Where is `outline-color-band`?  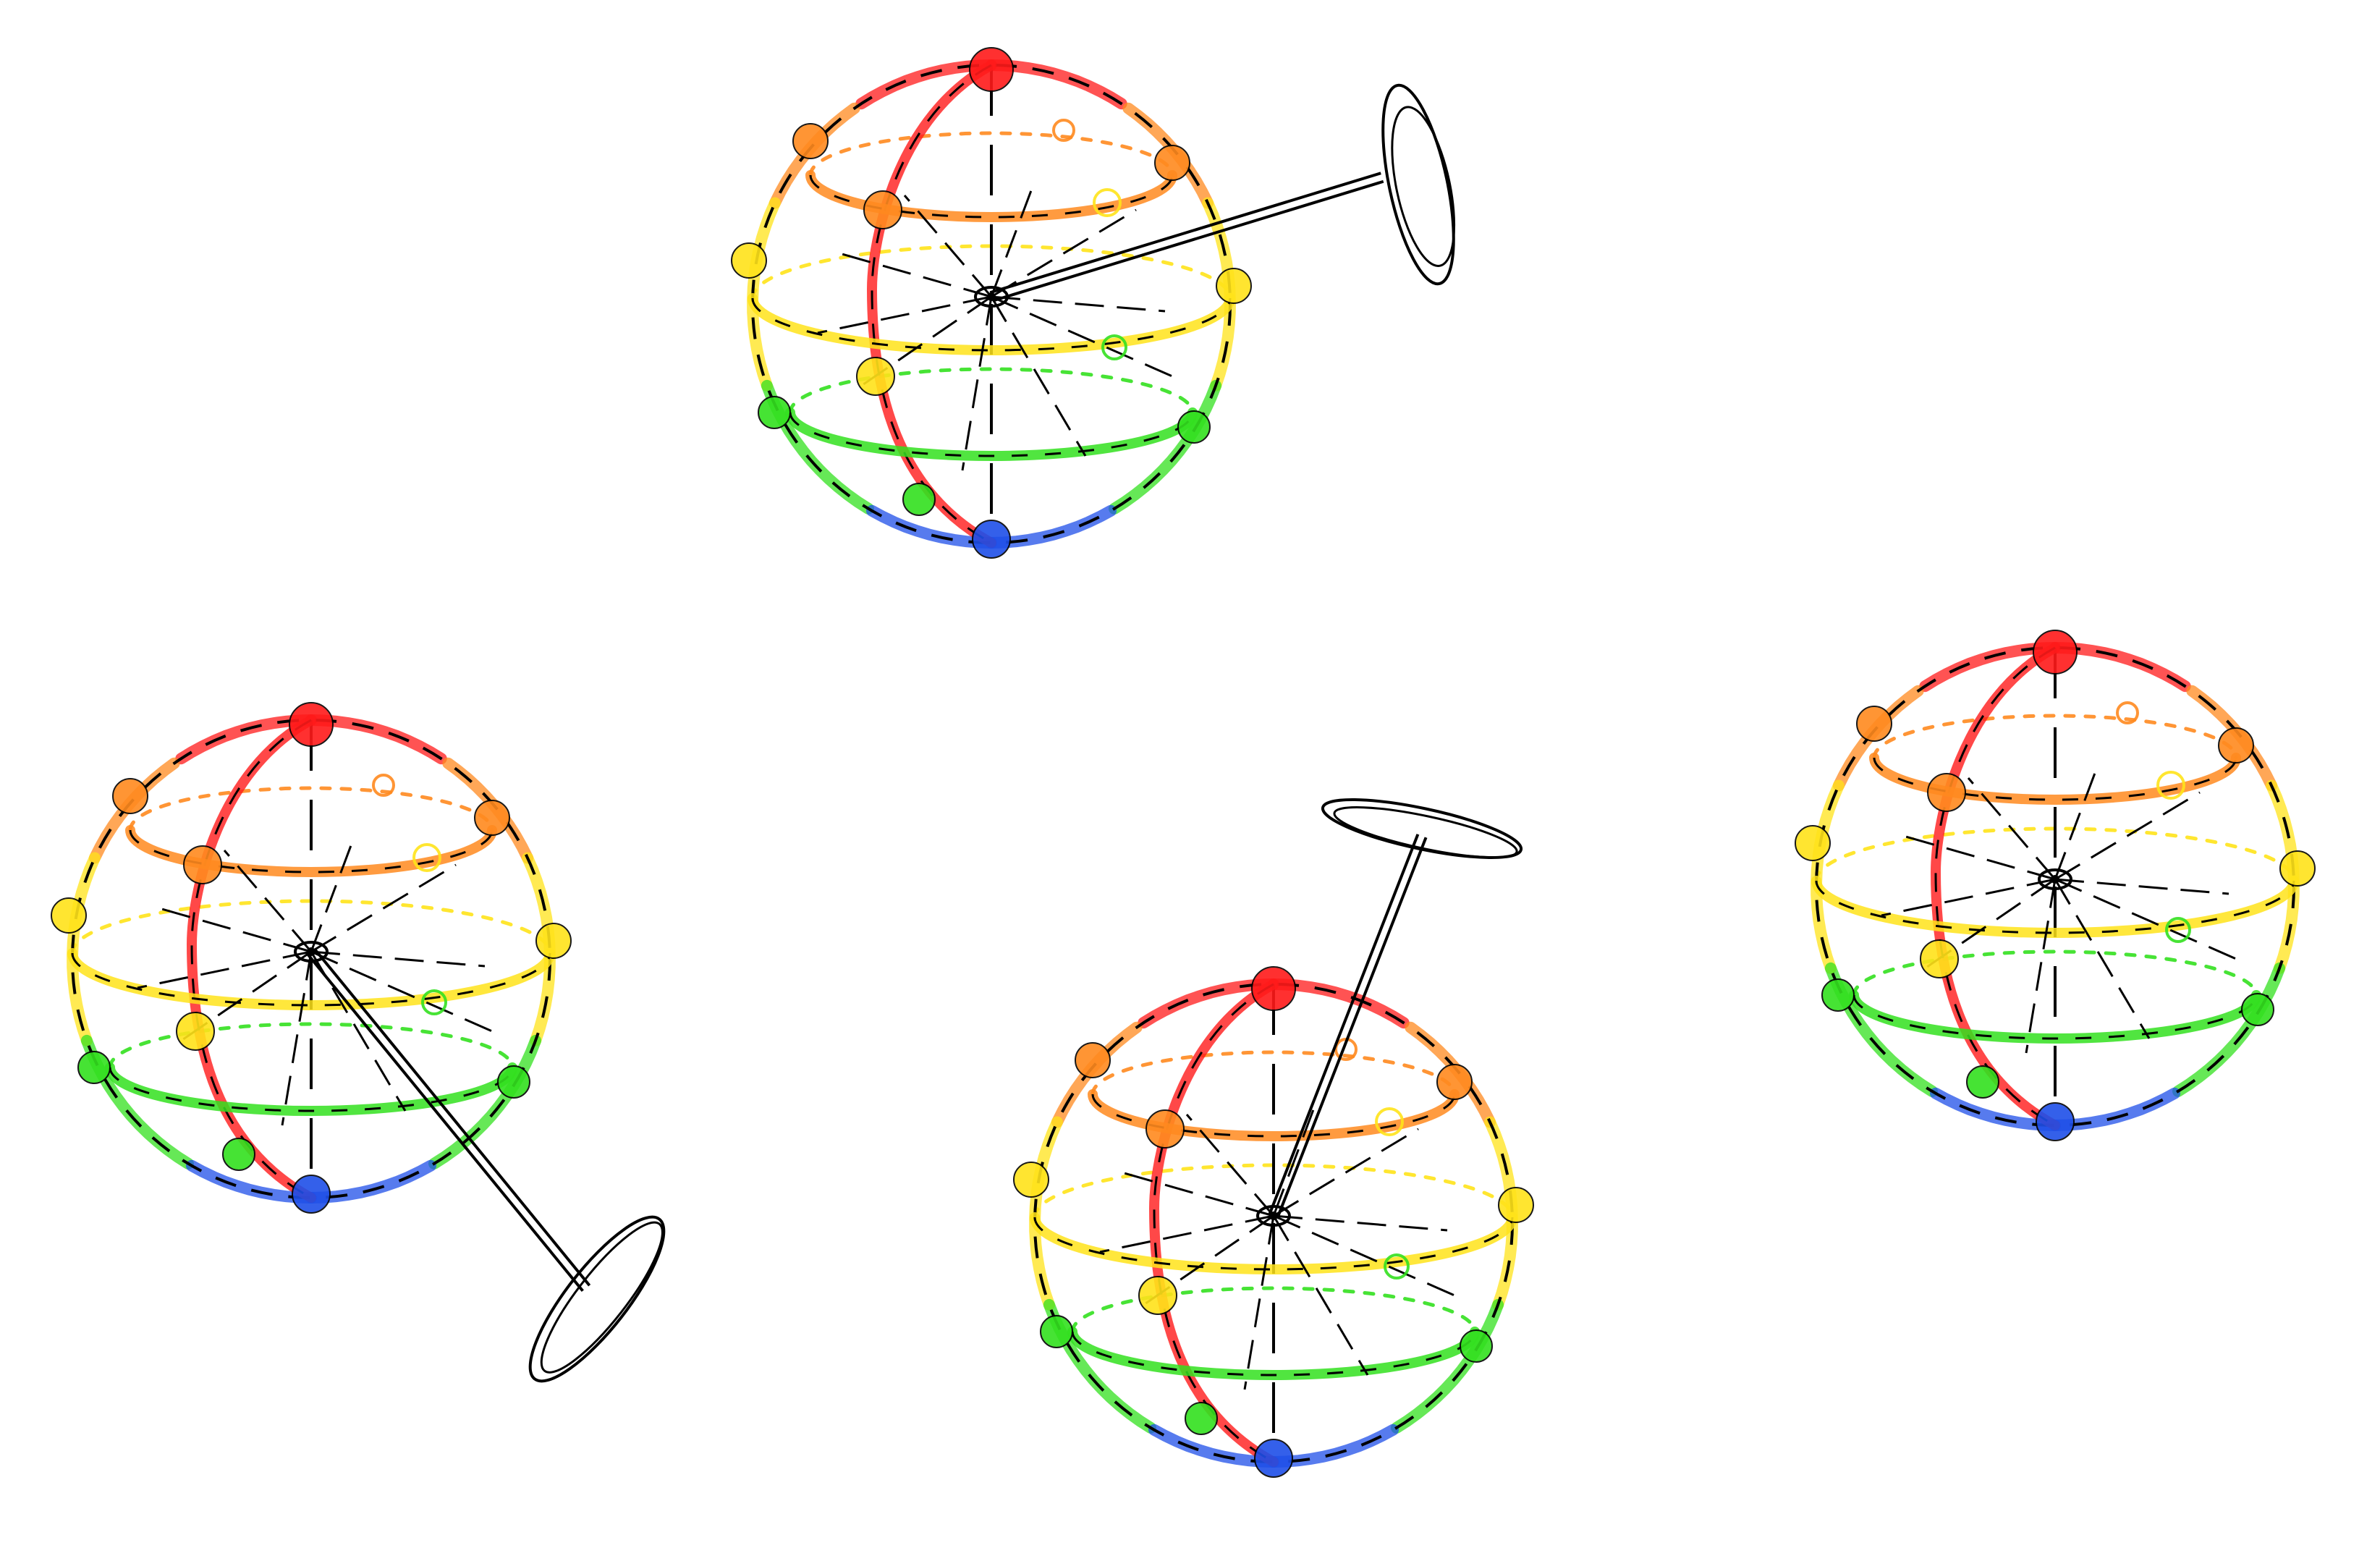
outline-color-band is located at coordinates (764, 294).